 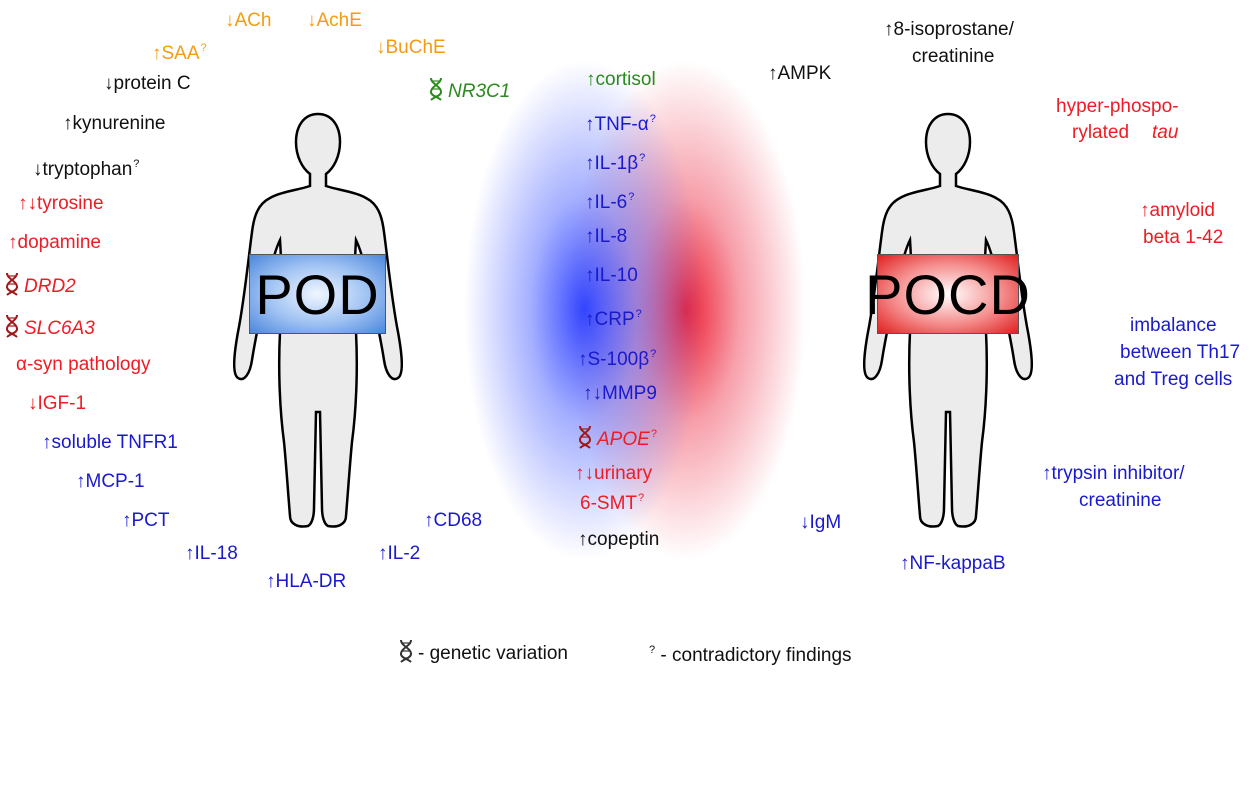 I want to click on marker-tau1: hyper-phospo-, so click(x=1117, y=107).